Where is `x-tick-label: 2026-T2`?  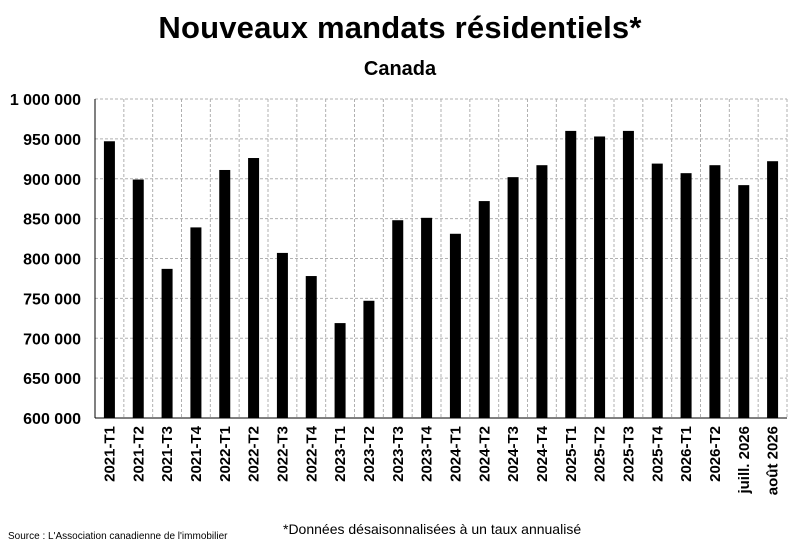 x-tick-label: 2026-T2 is located at coordinates (715, 454).